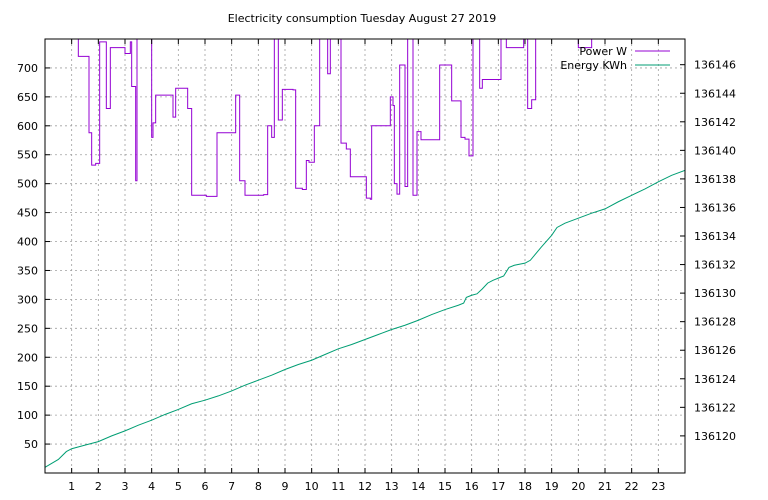 The image size is (768, 500). Describe the element at coordinates (365, 486) in the screenshot. I see `x-tick-label: 12` at that location.